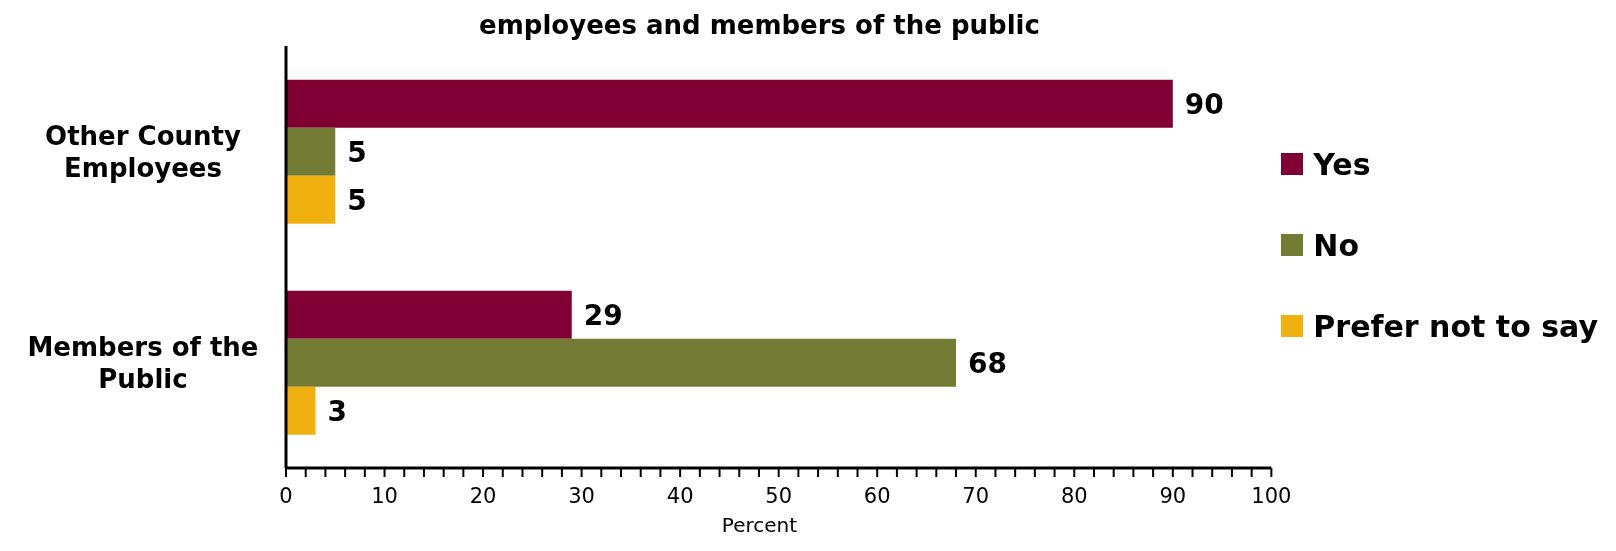 The image size is (1616, 551). What do you see at coordinates (1074, 496) in the screenshot?
I see `x-tick-label: 80` at bounding box center [1074, 496].